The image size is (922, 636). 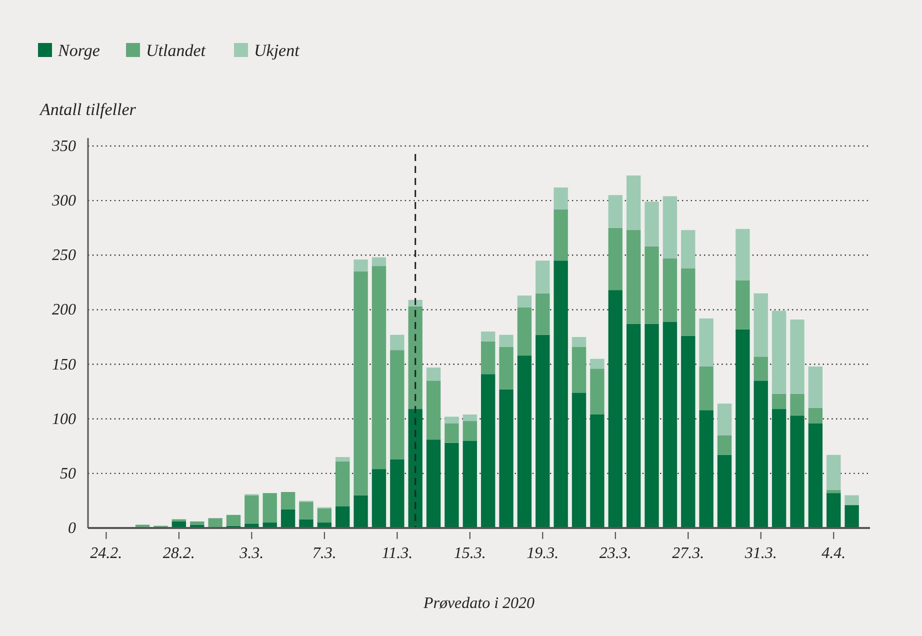 What do you see at coordinates (64, 310) in the screenshot?
I see `y-tick-label: 200` at bounding box center [64, 310].